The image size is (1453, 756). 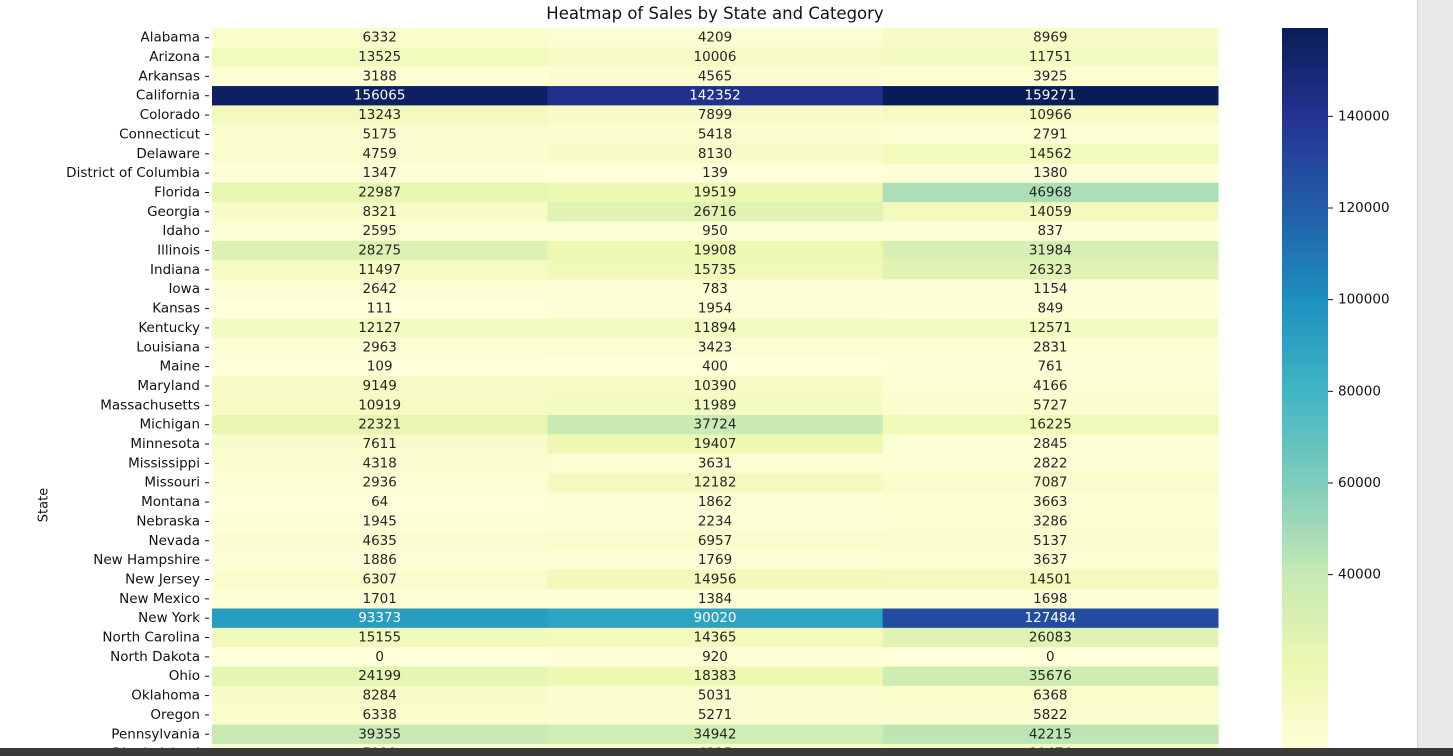 I want to click on cell-value-label: 1154, so click(x=1050, y=289).